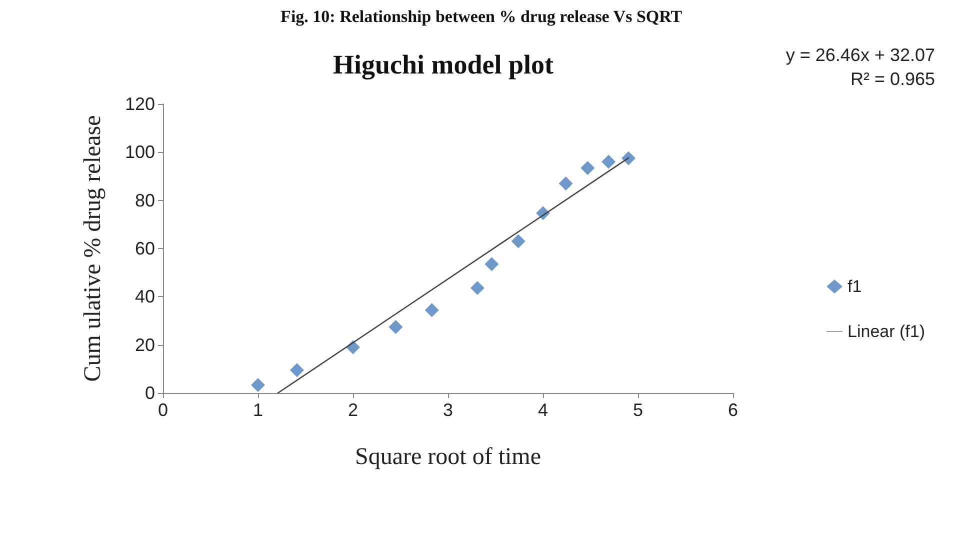 The height and width of the screenshot is (535, 963). I want to click on x-tick-label: 1, so click(258, 410).